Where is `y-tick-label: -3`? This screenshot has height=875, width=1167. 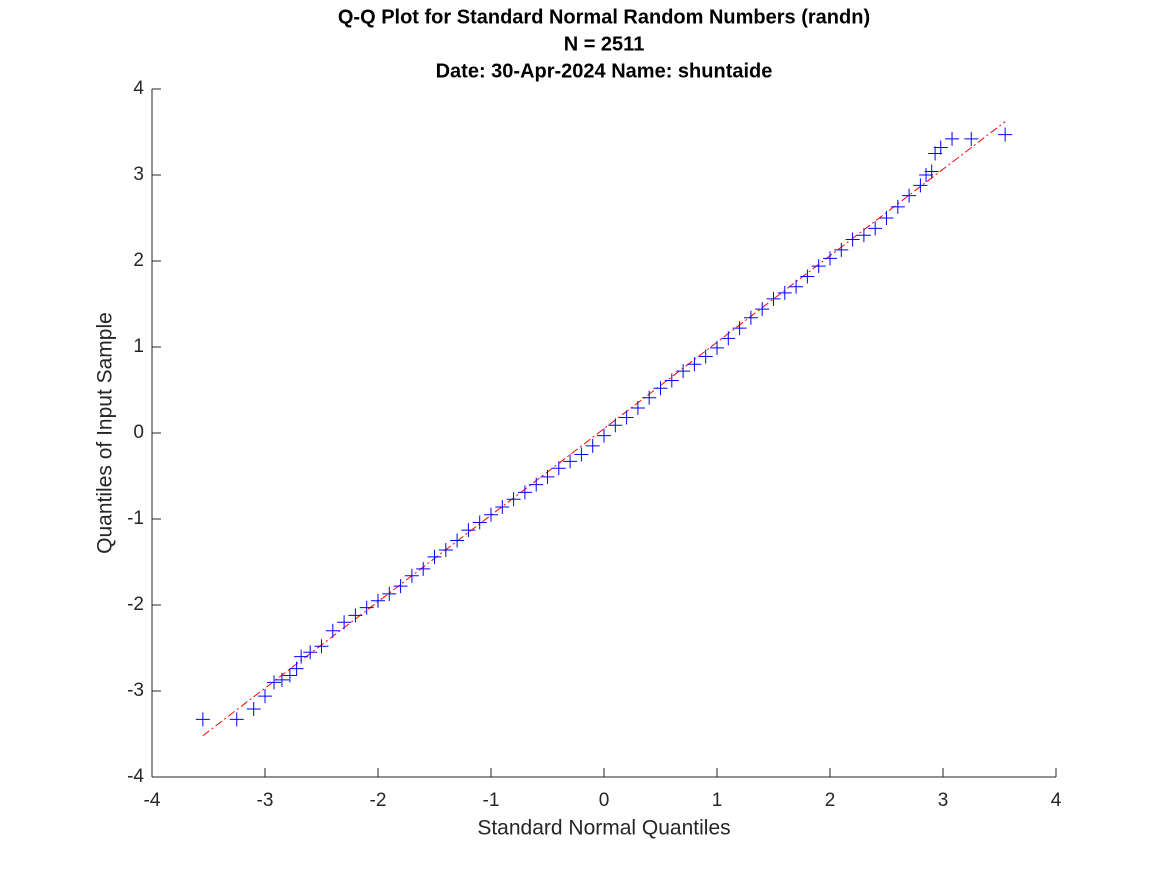
y-tick-label: -3 is located at coordinates (135, 690).